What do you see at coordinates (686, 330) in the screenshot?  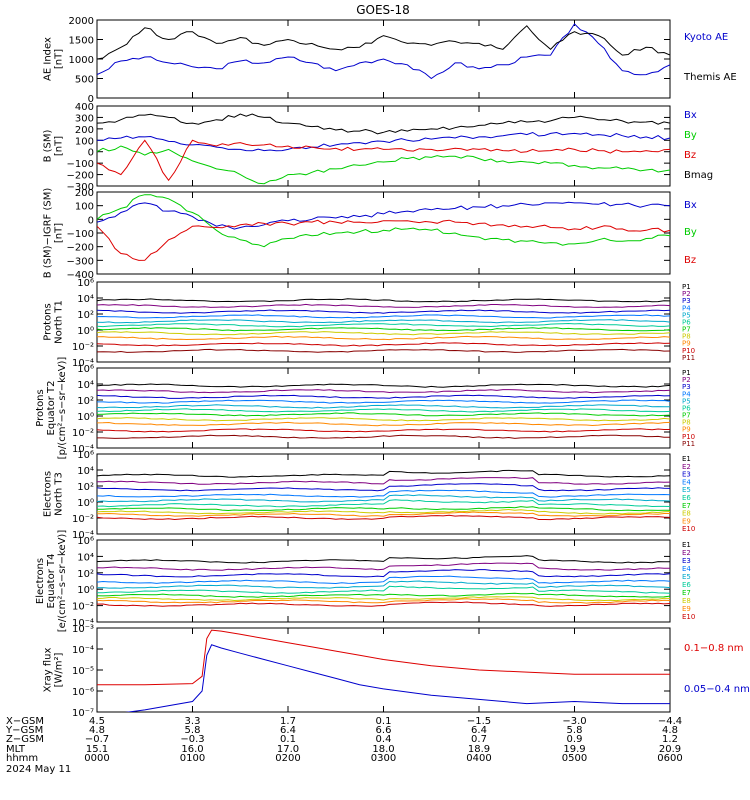 I see `channel-label: P7` at bounding box center [686, 330].